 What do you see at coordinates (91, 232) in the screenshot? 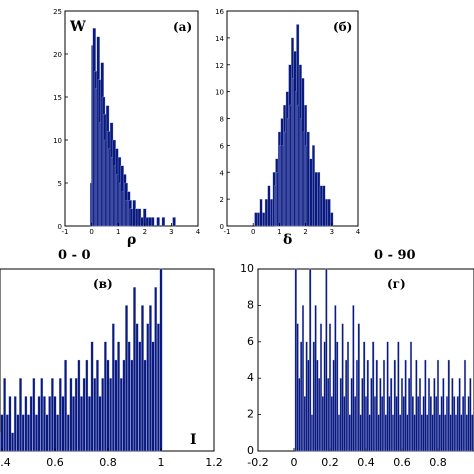
I see `panel-a-xtick-label: 0` at bounding box center [91, 232].